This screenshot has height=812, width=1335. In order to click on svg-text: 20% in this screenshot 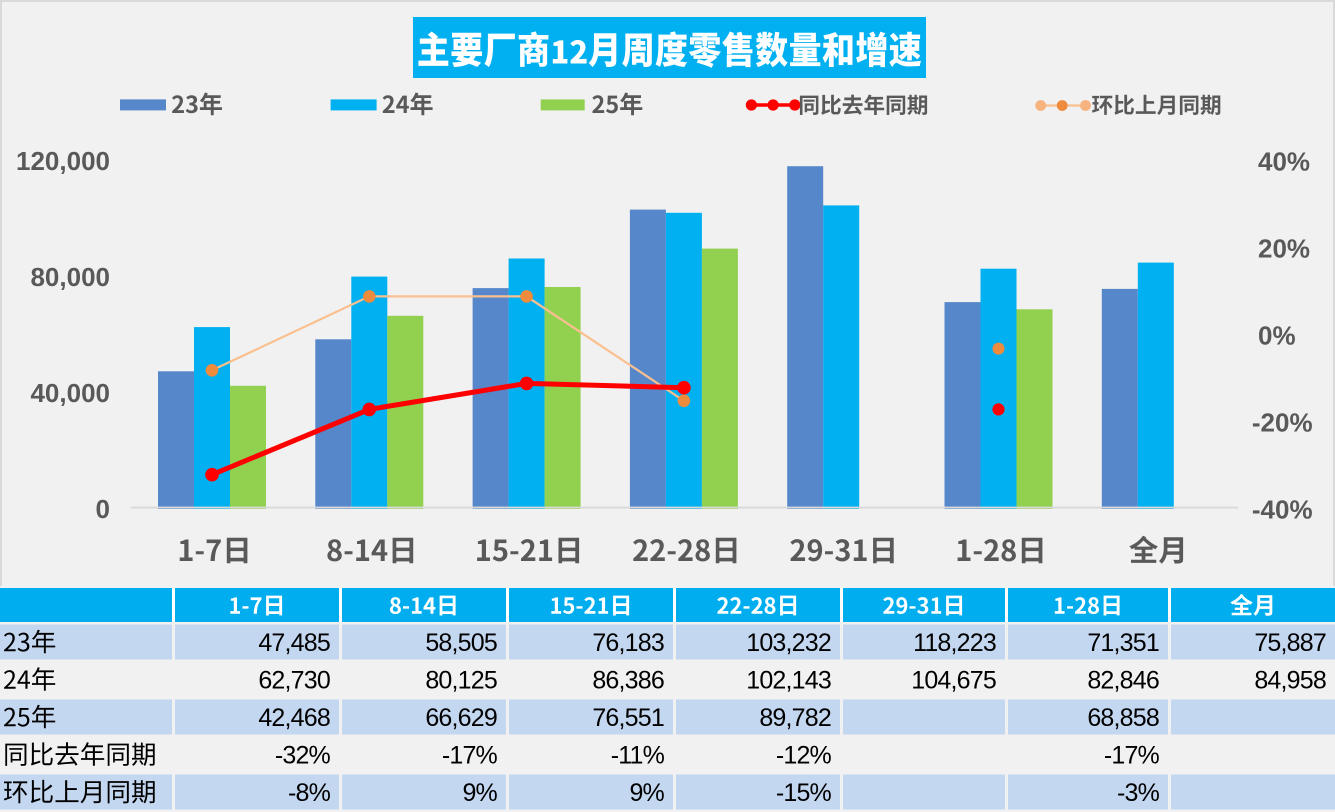, I will do `click(1284, 249)`.